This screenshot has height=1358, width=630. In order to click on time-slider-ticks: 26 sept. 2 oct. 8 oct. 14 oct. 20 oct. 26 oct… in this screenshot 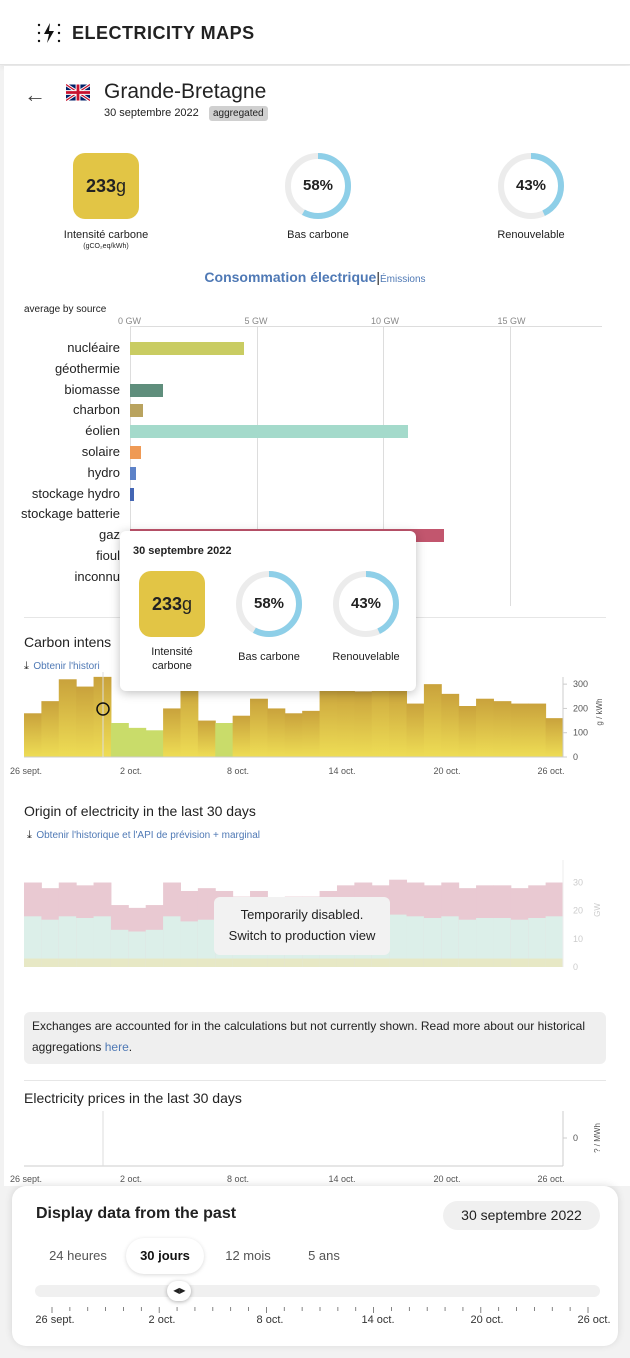, I will do `click(323, 1316)`.